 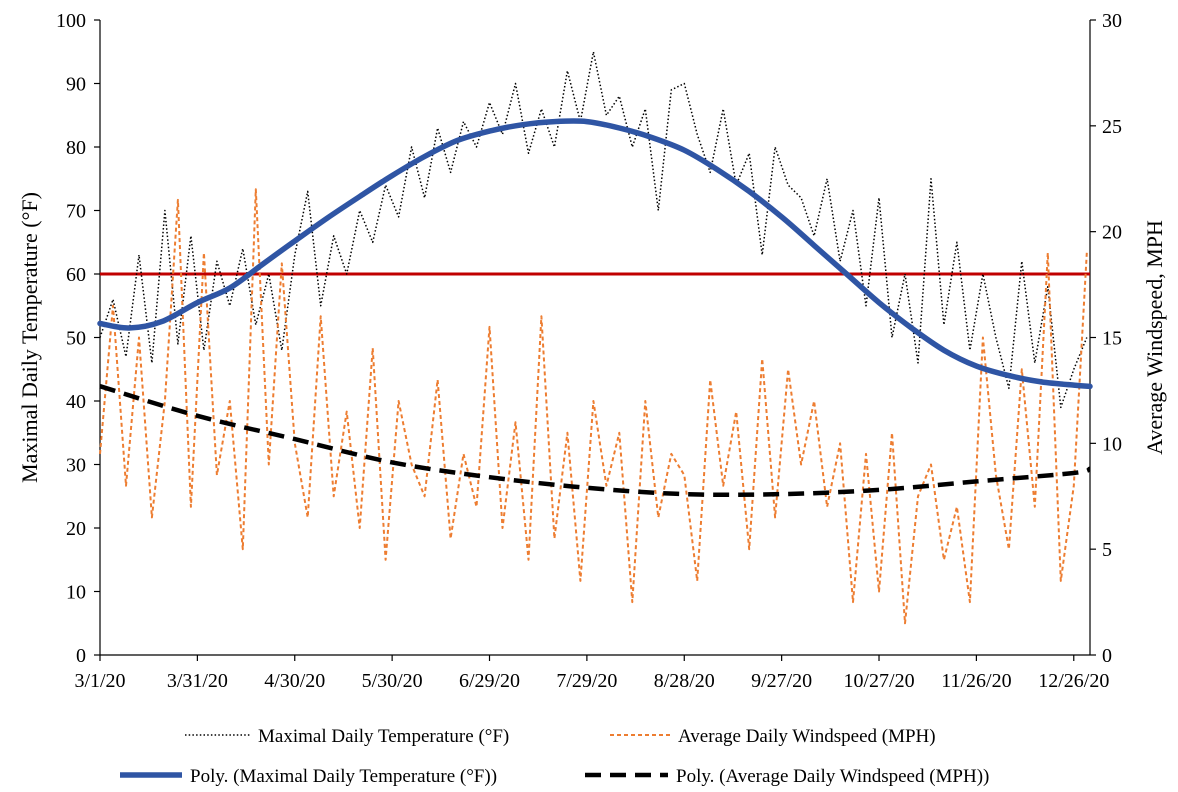 I want to click on legend-entry-temperature-trend: Poly. (Maximal Daily Temperature (°F)), so click(x=308, y=776).